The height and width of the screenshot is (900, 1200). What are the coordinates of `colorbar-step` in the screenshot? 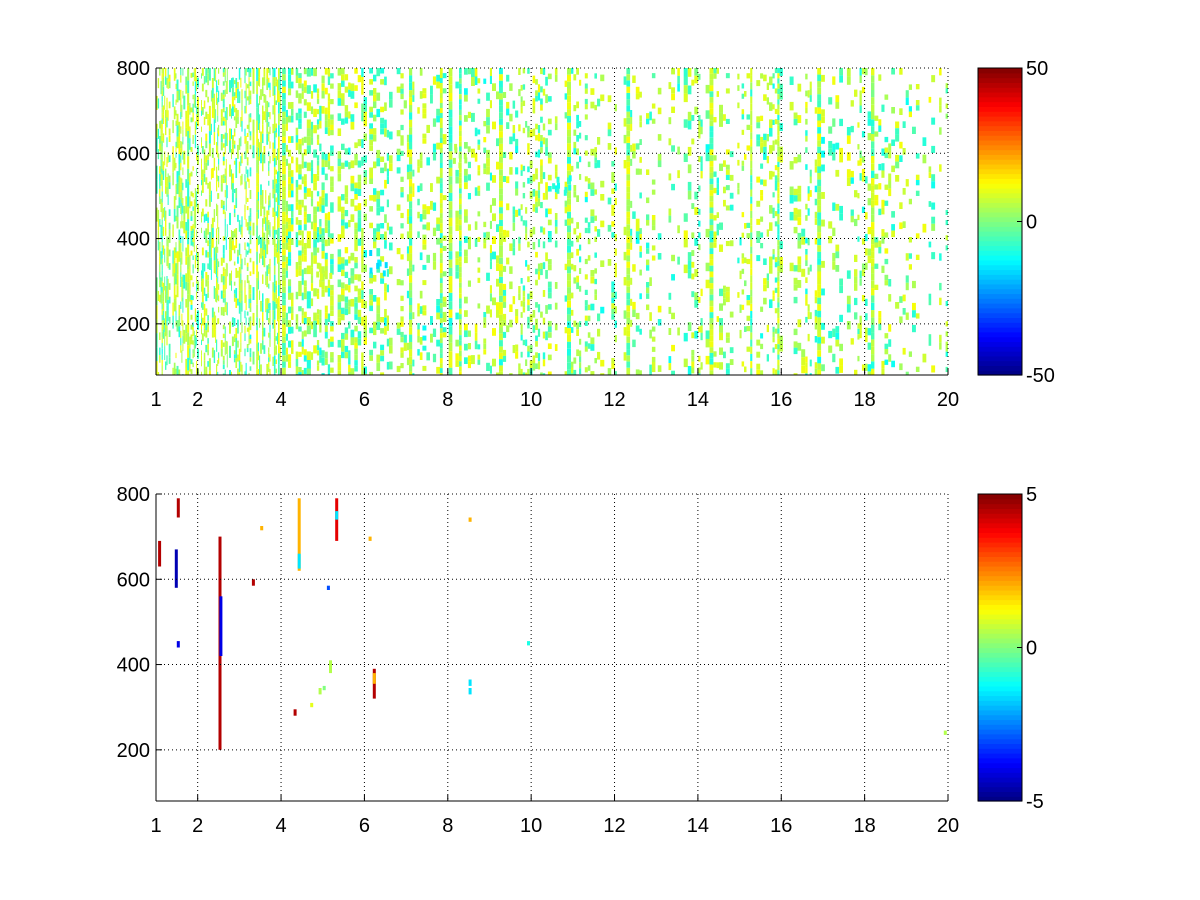 It's located at (1000, 344).